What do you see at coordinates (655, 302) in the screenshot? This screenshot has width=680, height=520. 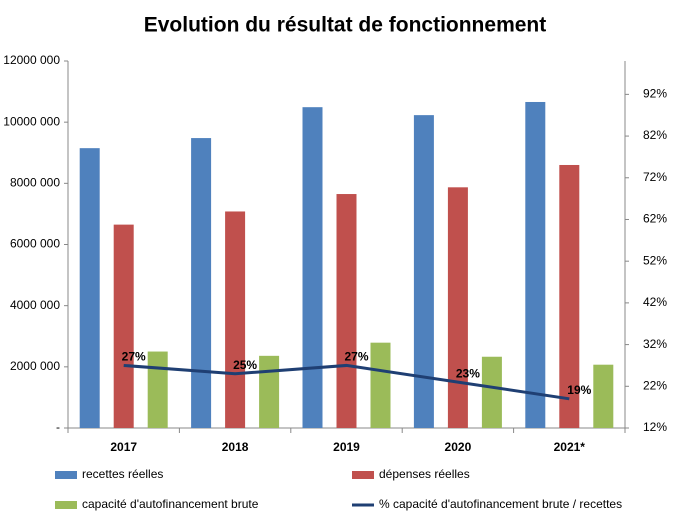 I see `y2-tick-label: 42%` at bounding box center [655, 302].